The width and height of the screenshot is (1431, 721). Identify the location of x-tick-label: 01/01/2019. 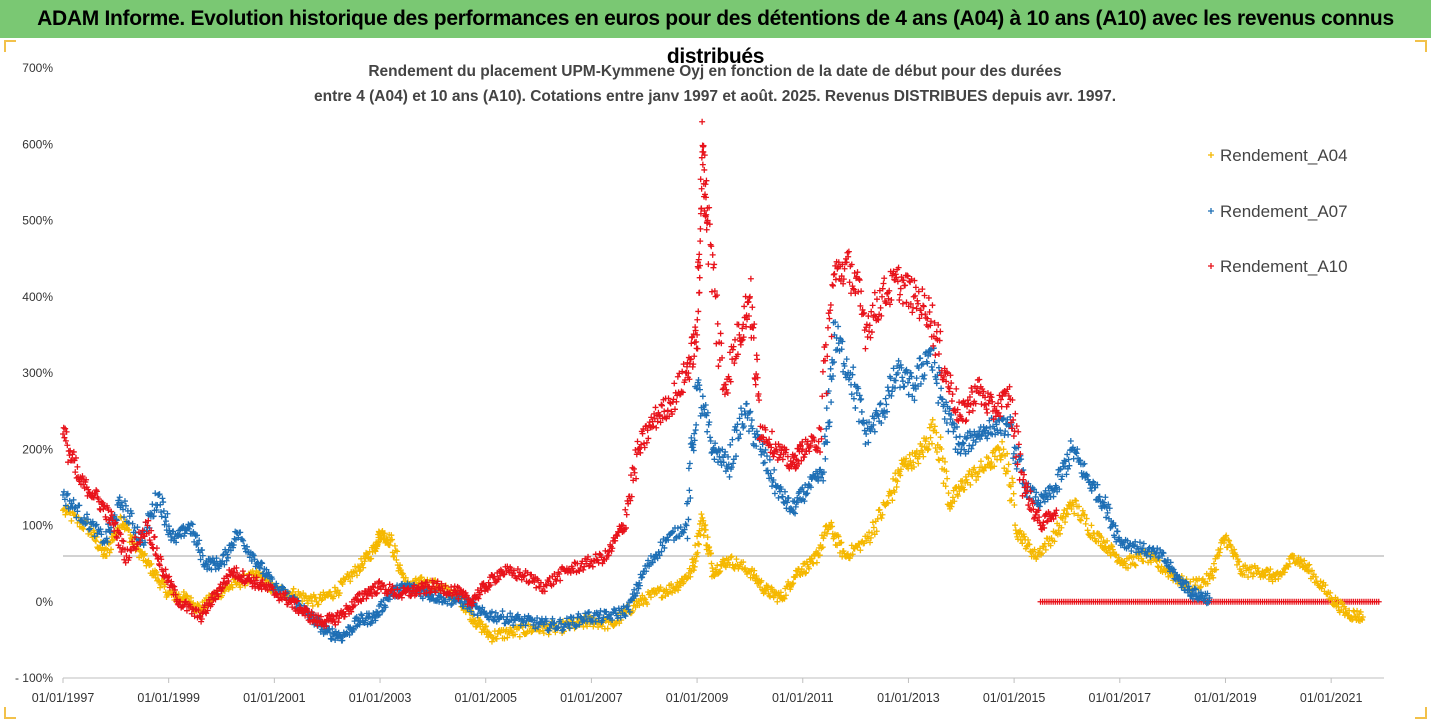
(1225, 698).